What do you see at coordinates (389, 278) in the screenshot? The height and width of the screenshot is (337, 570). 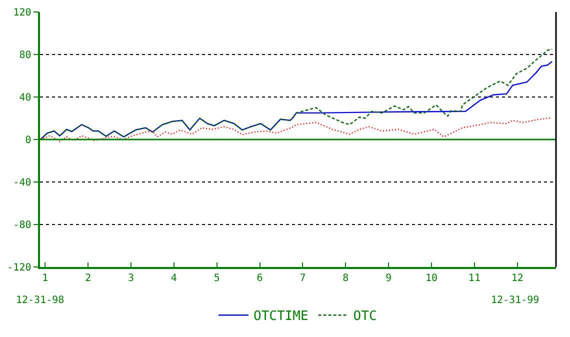 I see `x-tick-label: 9` at bounding box center [389, 278].